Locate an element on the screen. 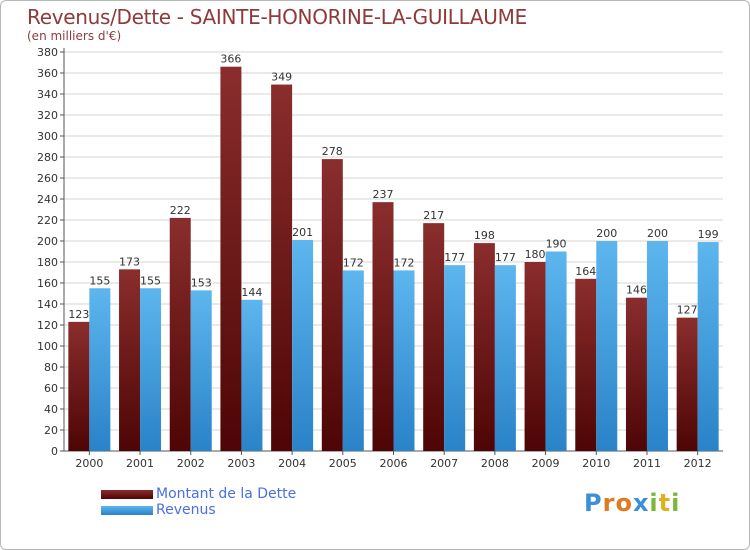 This screenshot has height=550, width=750. y-tick-label: 220 is located at coordinates (47, 220).